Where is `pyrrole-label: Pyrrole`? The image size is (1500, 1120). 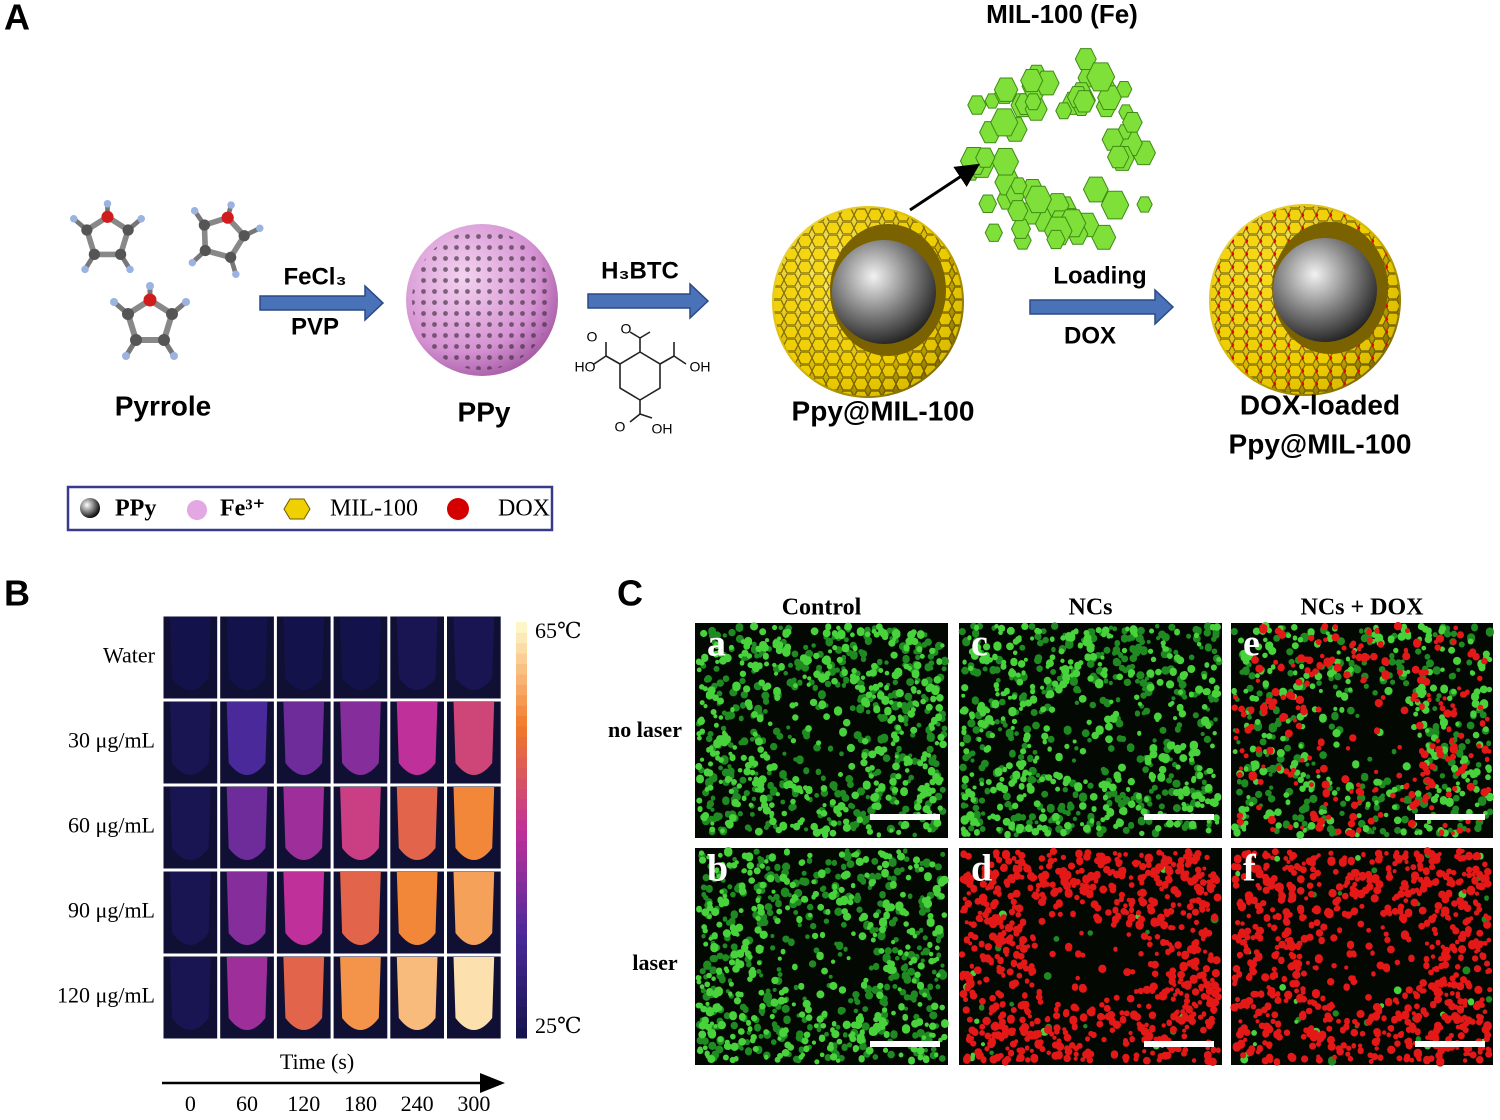
pyrrole-label: Pyrrole is located at coordinates (163, 405).